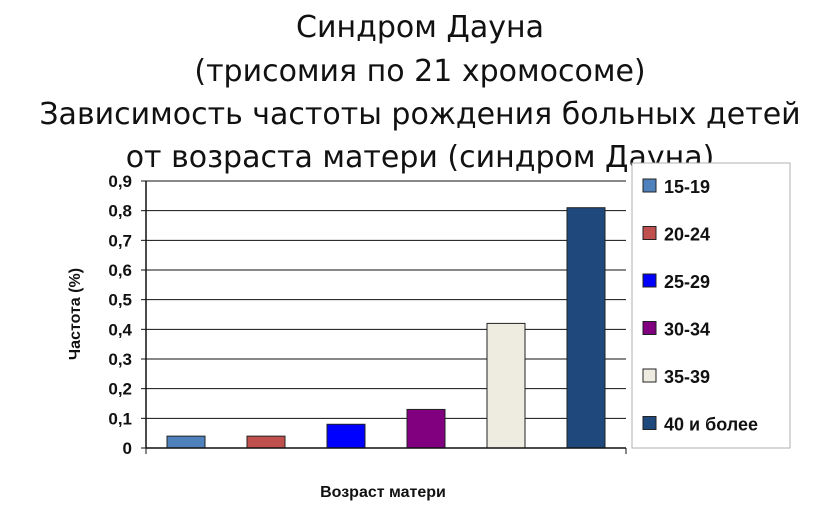 The height and width of the screenshot is (515, 840). What do you see at coordinates (420, 71) in the screenshot?
I see `chart-title-line-2: (трисомия по 21 хромосоме)` at bounding box center [420, 71].